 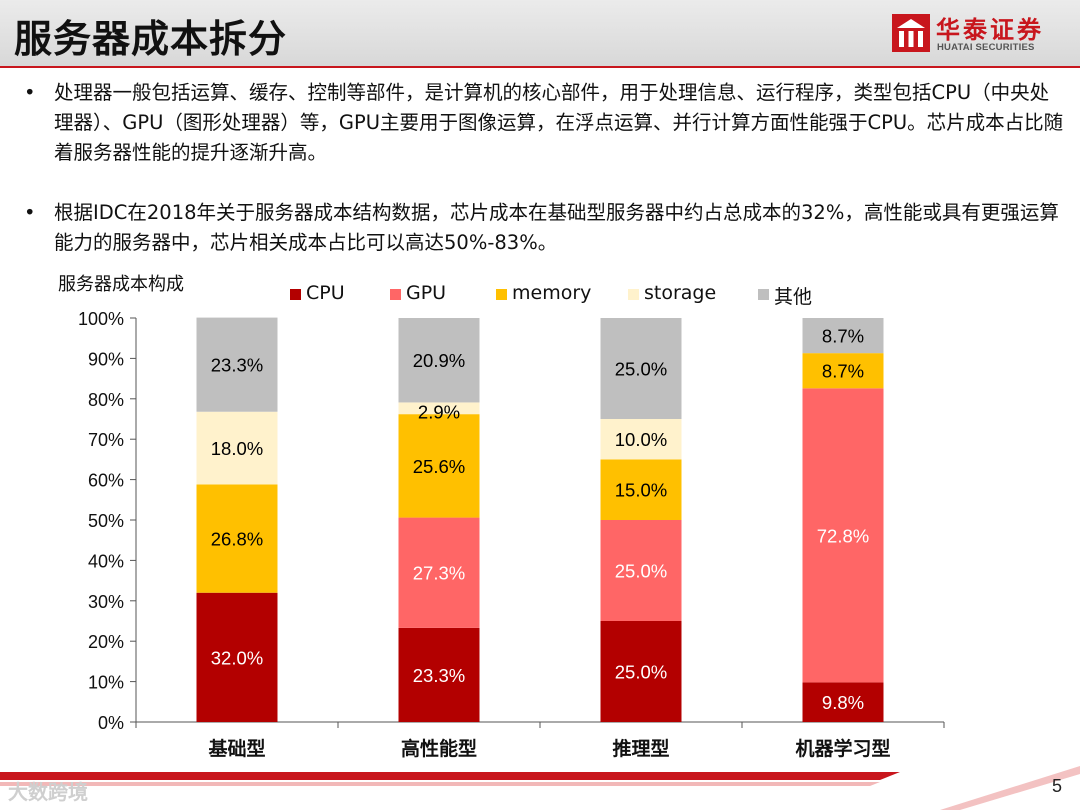 What do you see at coordinates (106, 440) in the screenshot?
I see `y-tick-label: 70%` at bounding box center [106, 440].